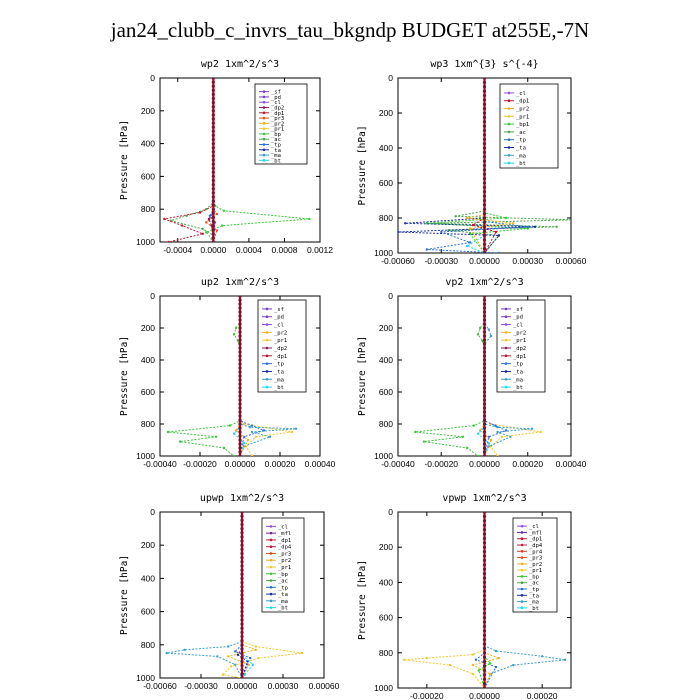  I want to click on y-tick-label: 0, so click(390, 296).